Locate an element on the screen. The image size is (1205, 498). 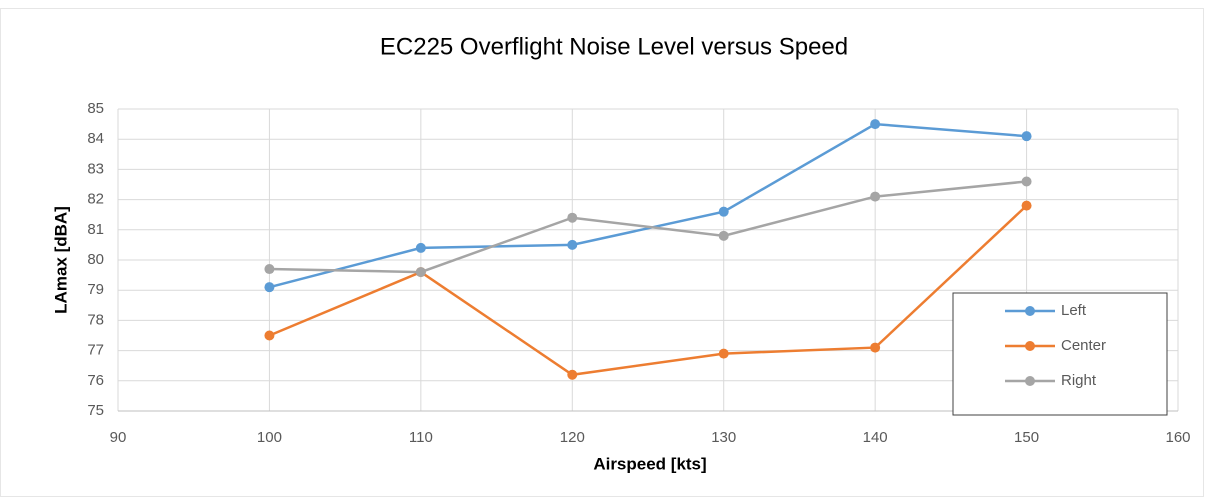
y-tick-label: 84 is located at coordinates (95, 138).